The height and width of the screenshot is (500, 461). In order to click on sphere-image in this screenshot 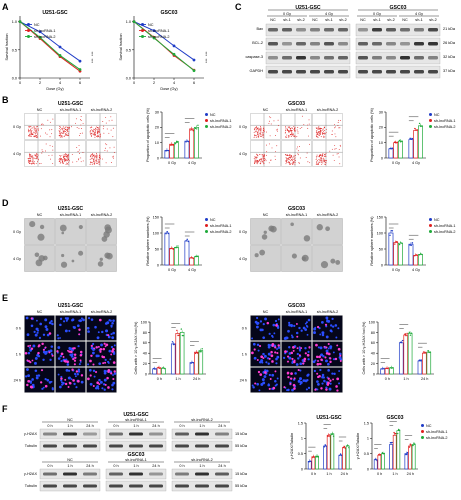, I will do `click(265, 258)`.